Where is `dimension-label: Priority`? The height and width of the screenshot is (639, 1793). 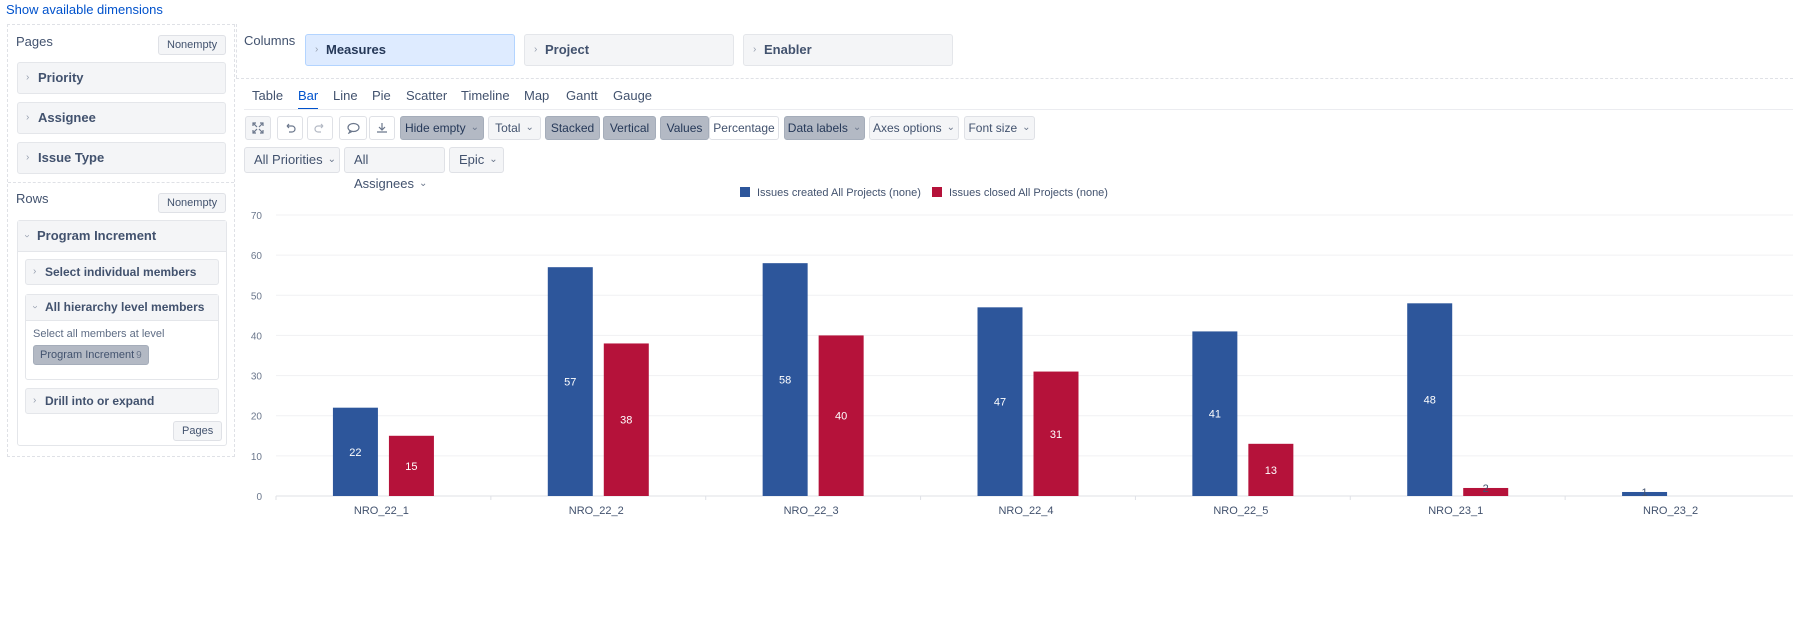
dimension-label: Priority is located at coordinates (61, 77).